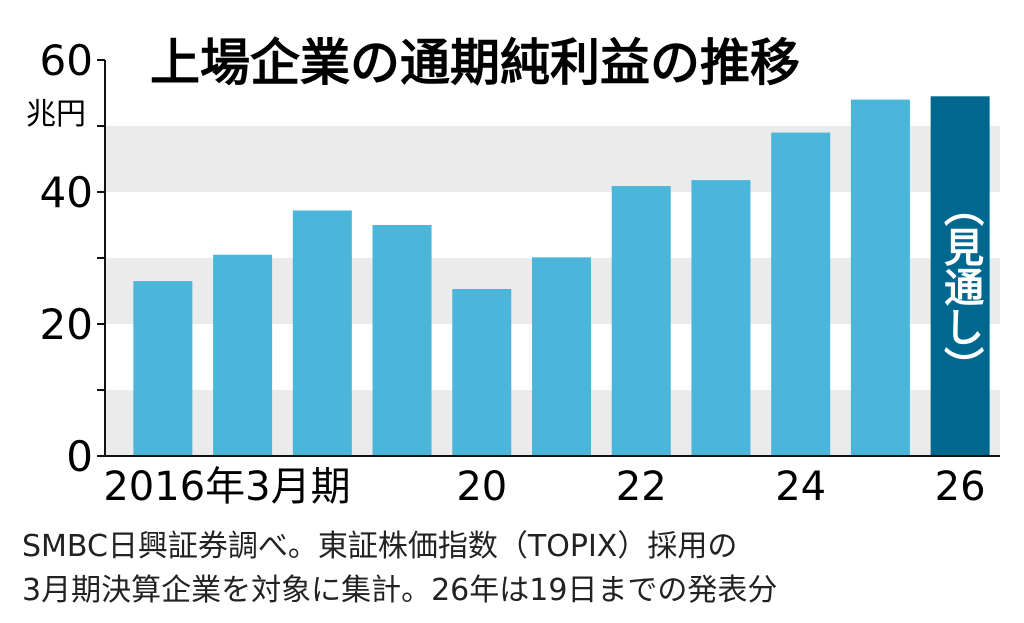 The width and height of the screenshot is (1024, 623). Describe the element at coordinates (475, 63) in the screenshot. I see `chart-title: 上場企業の通期純利益の推移` at that location.